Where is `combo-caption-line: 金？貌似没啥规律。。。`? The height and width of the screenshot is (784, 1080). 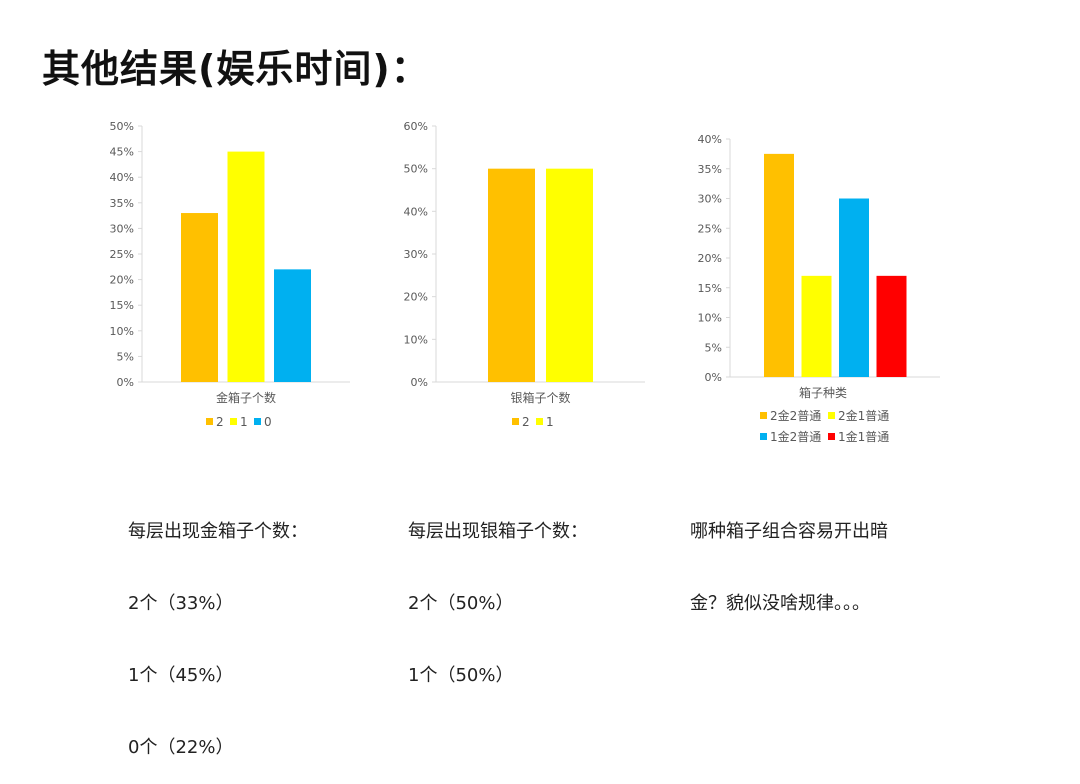 combo-caption-line: 金？貌似没啥规律。。。 is located at coordinates (780, 603).